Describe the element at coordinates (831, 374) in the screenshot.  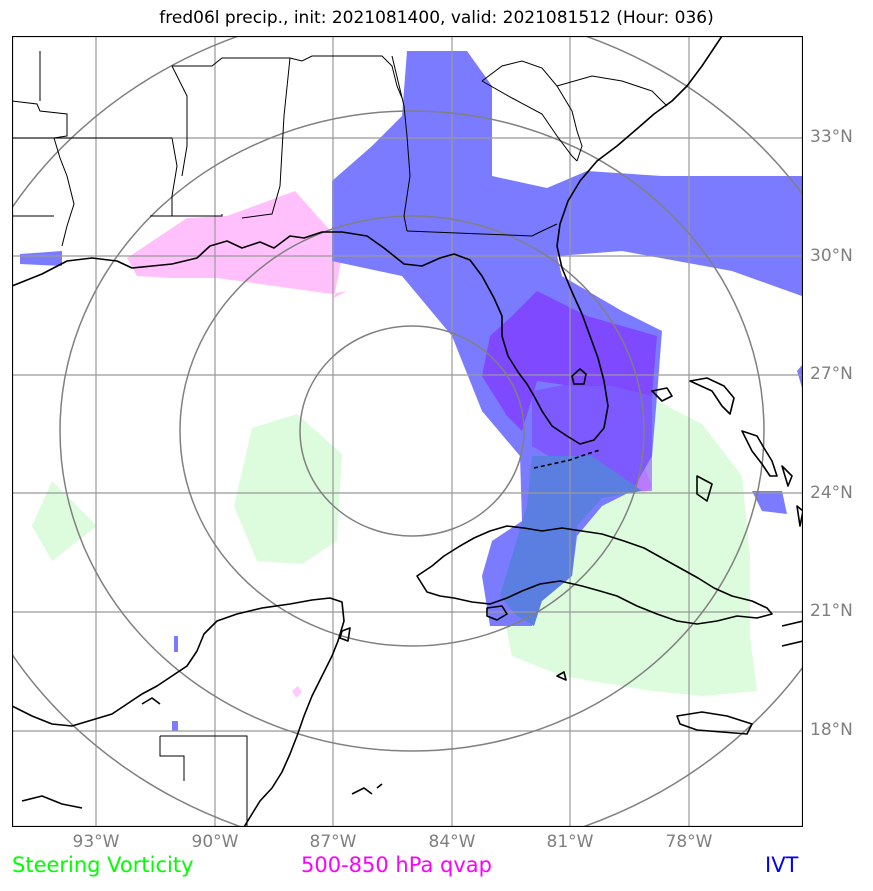
I see `lat-label-27n: 27°N` at that location.